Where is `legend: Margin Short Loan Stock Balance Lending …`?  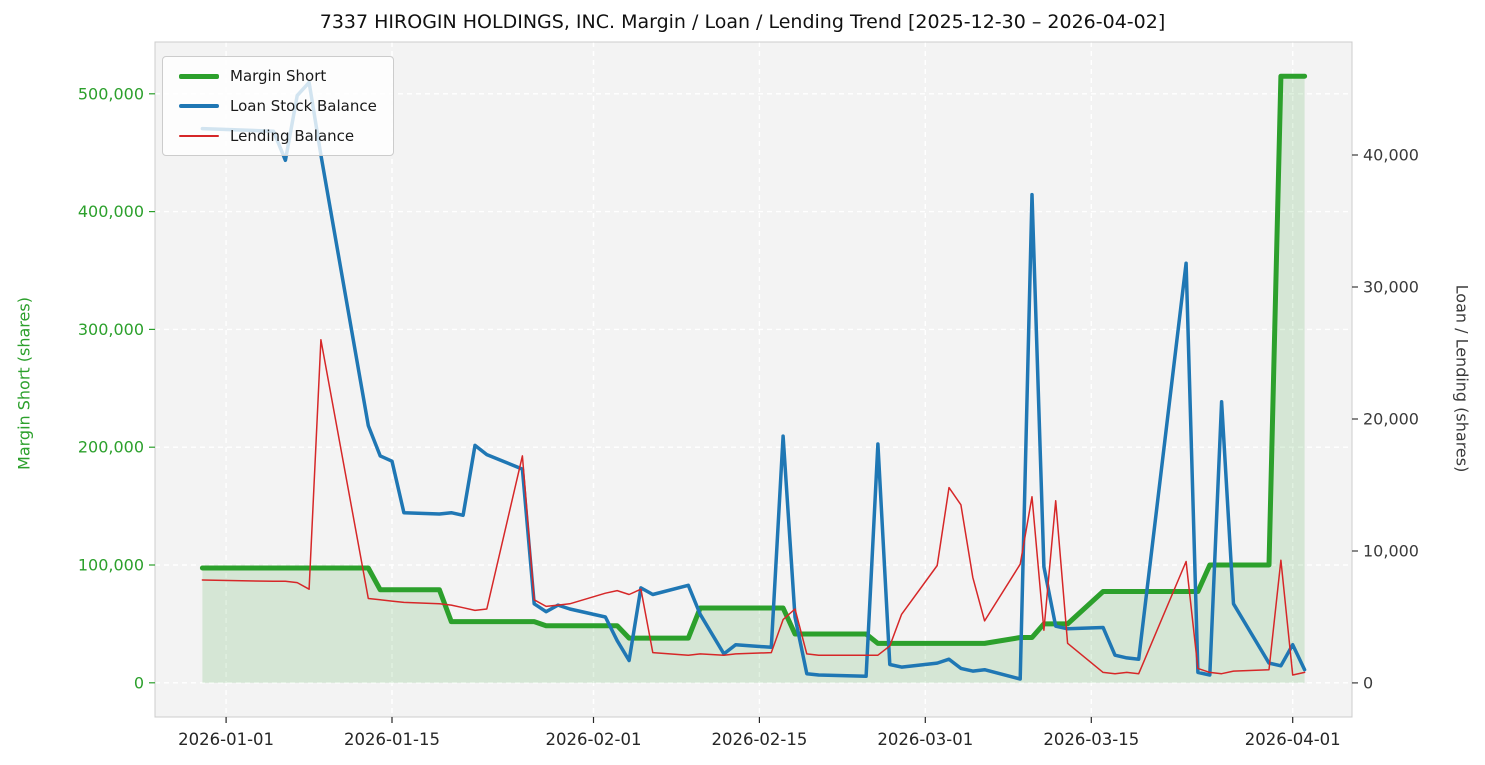
legend: Margin Short Loan Stock Balance Lending … is located at coordinates (278, 106).